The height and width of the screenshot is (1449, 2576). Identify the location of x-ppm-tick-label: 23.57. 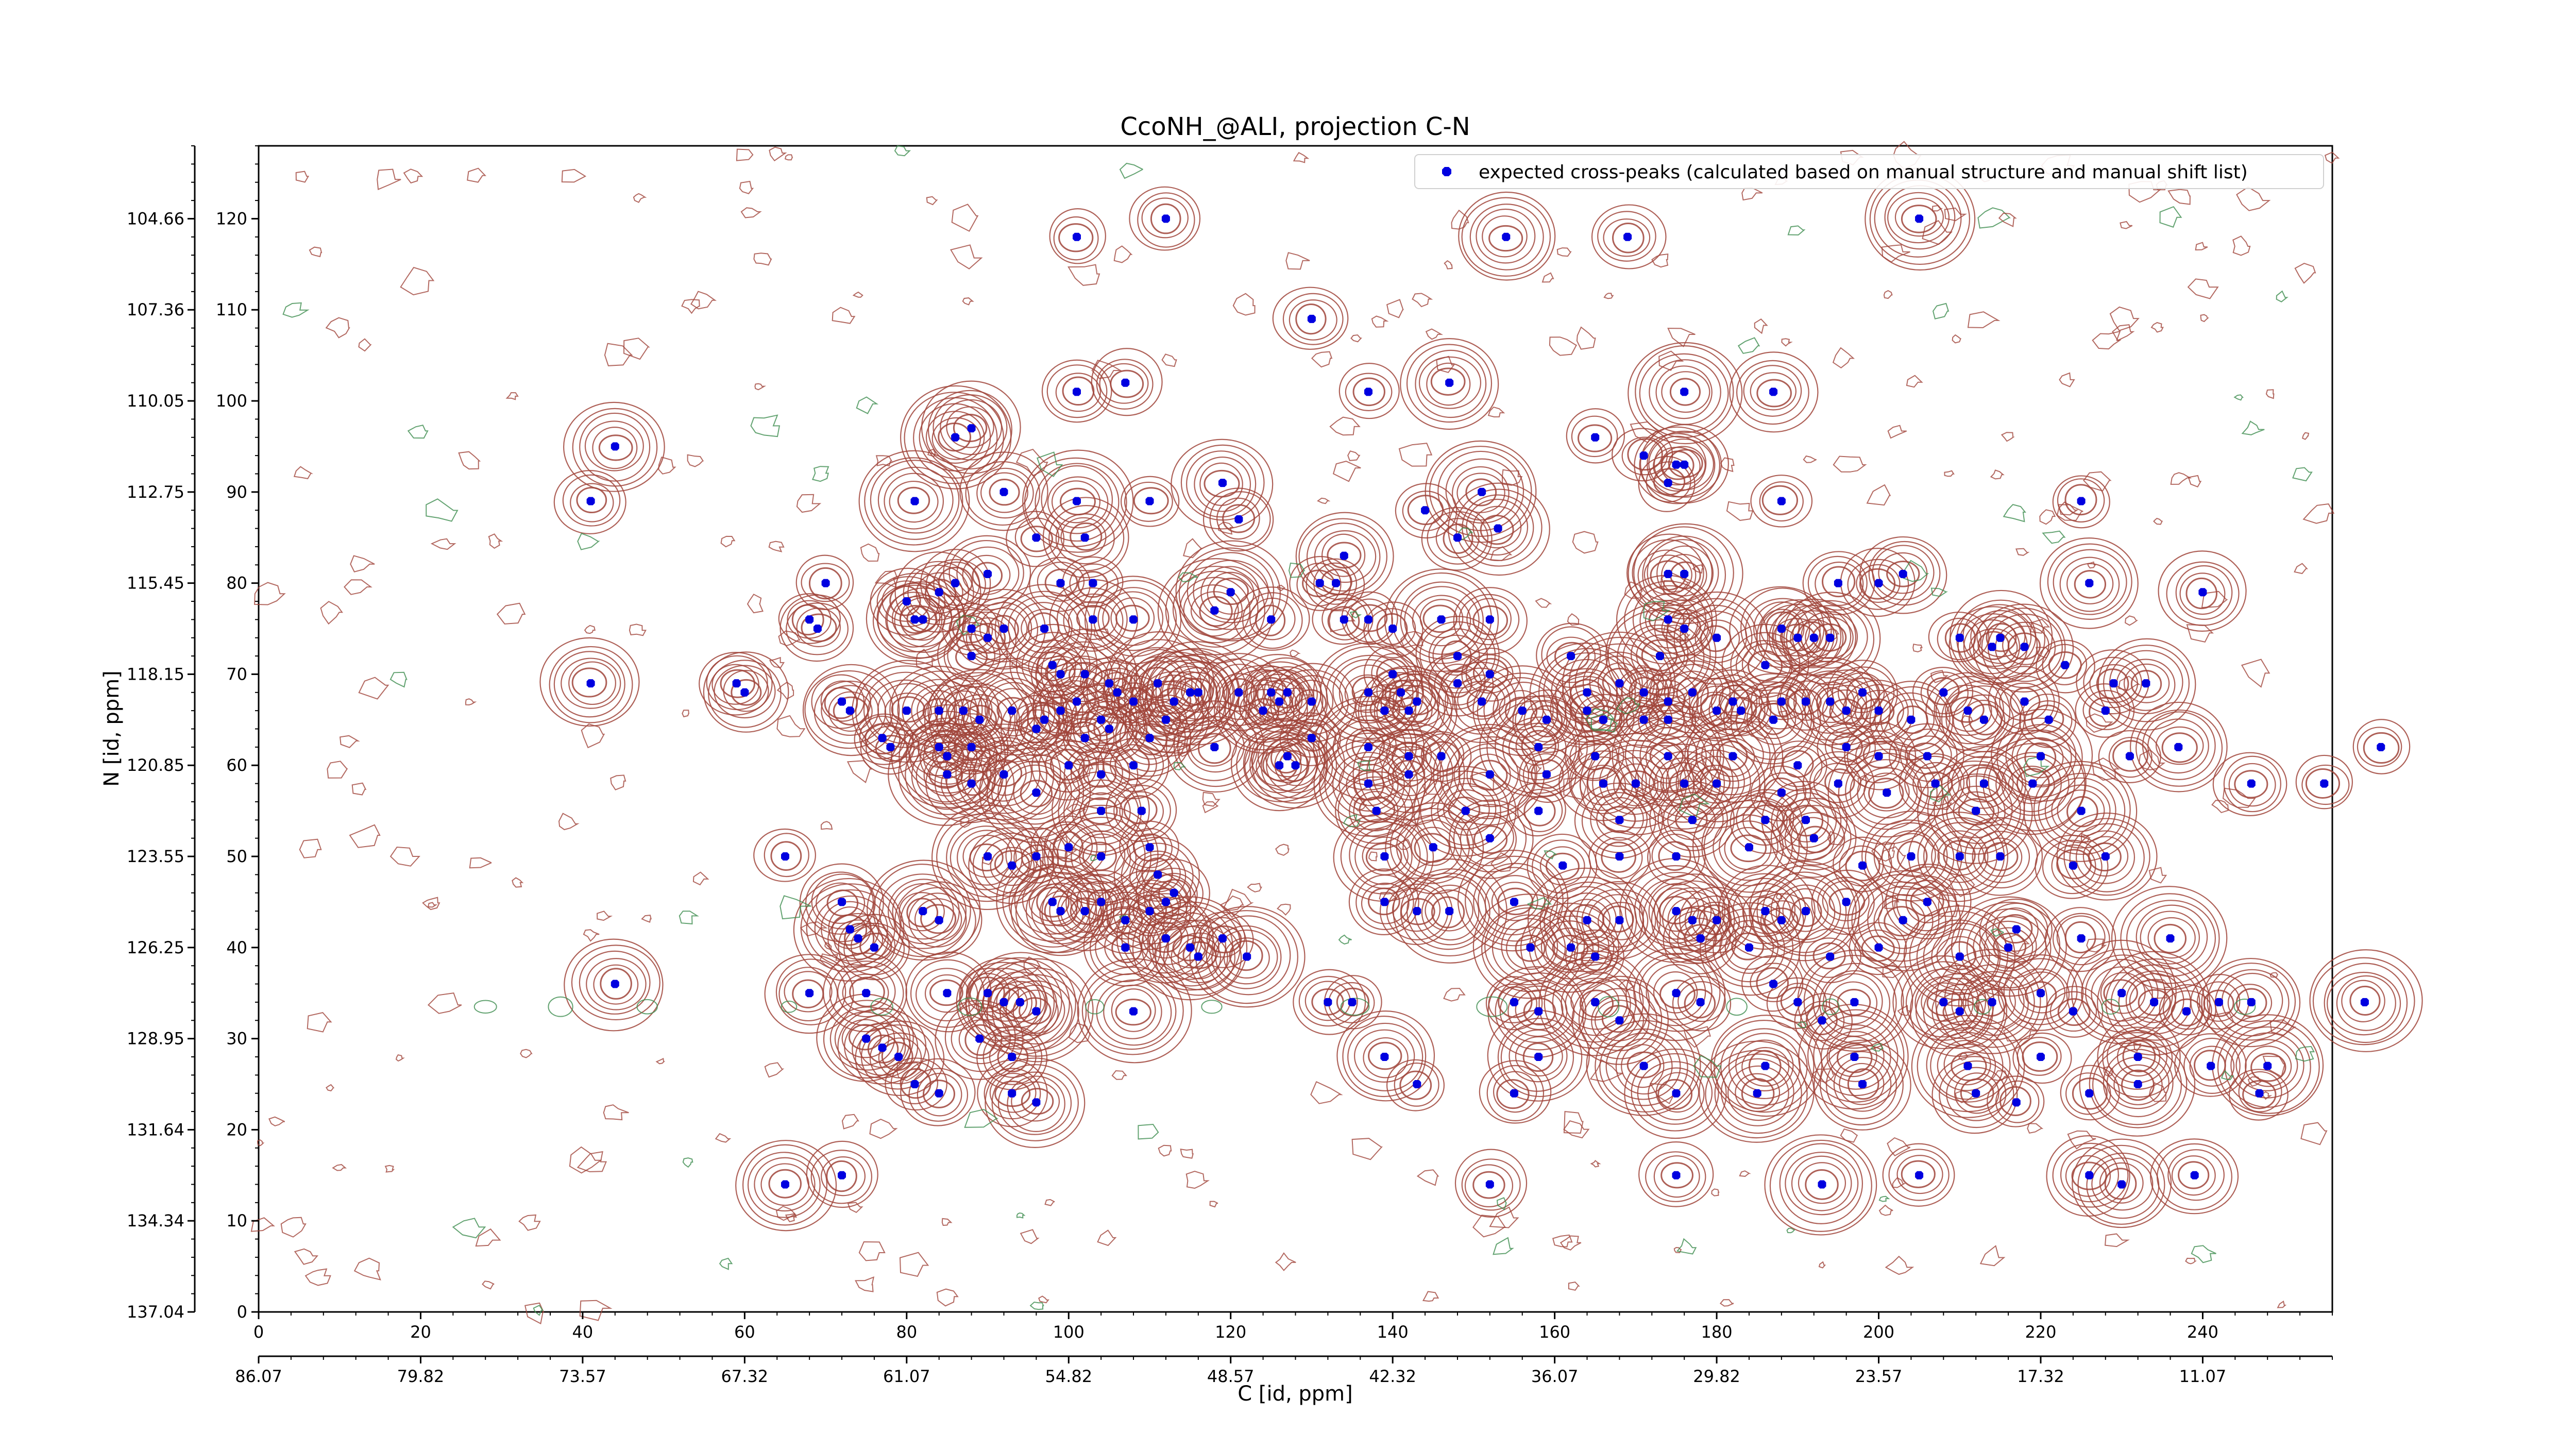
(1879, 1376).